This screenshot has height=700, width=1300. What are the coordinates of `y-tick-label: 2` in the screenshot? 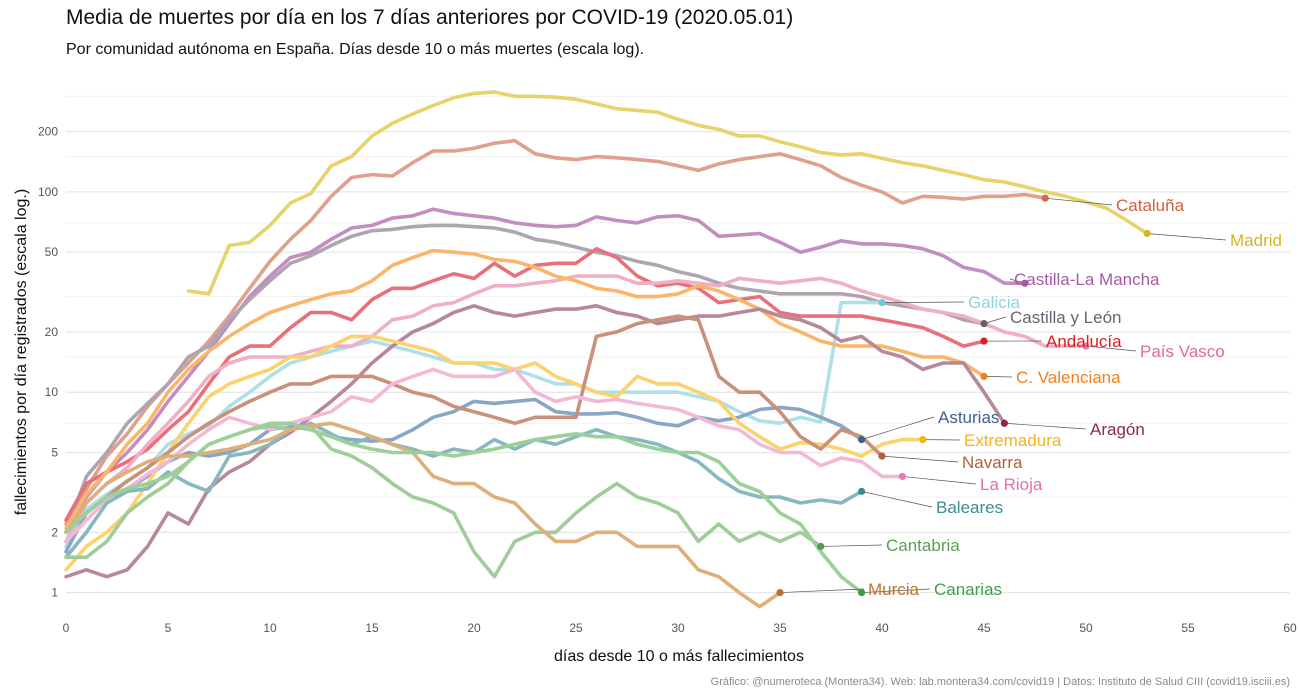 It's located at (54, 532).